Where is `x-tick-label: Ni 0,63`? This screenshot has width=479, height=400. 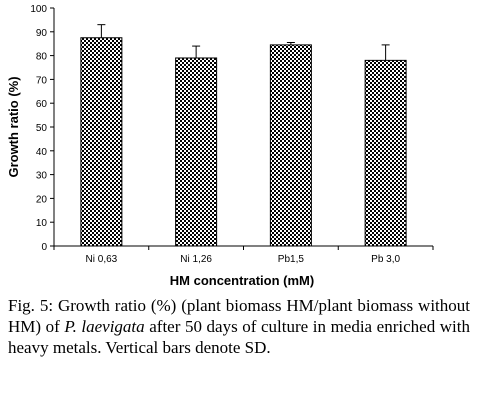 x-tick-label: Ni 0,63 is located at coordinates (102, 259).